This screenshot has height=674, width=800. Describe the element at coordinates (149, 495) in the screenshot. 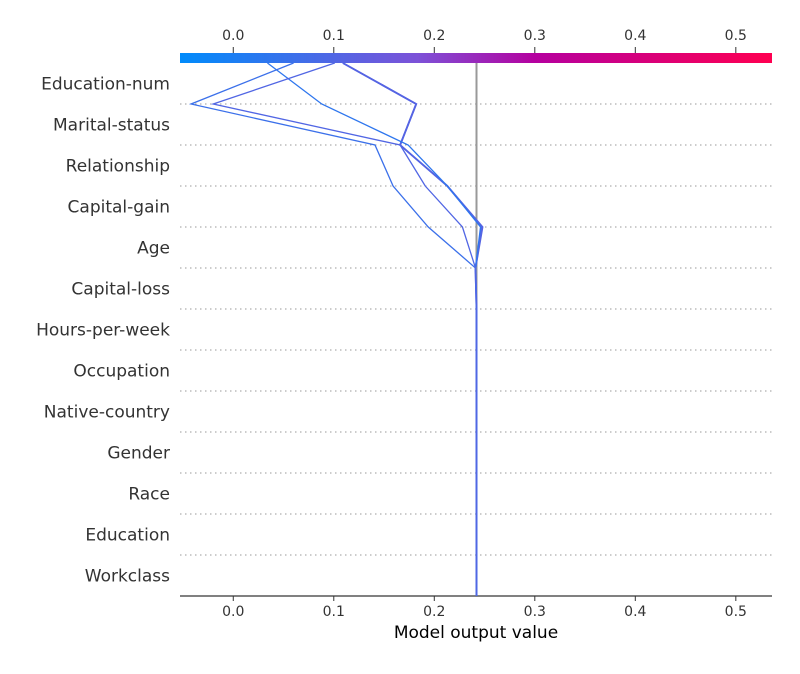

I see `feature-label: Race` at that location.